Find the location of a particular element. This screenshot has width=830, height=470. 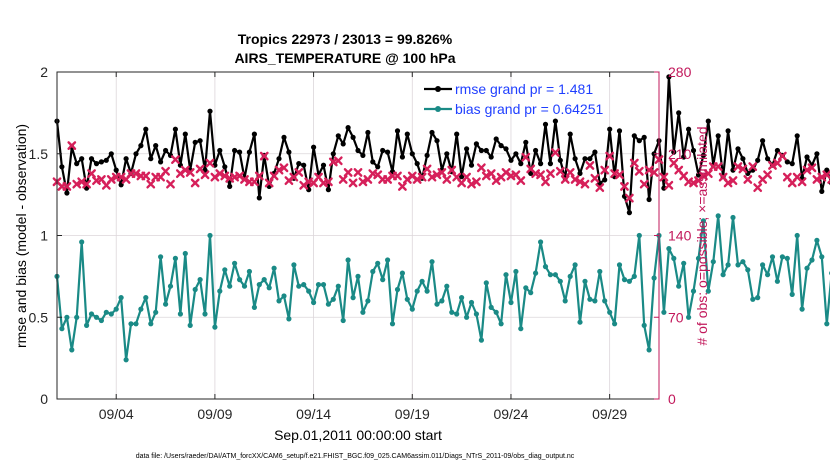

obs-count-series is located at coordinates (441, 172).